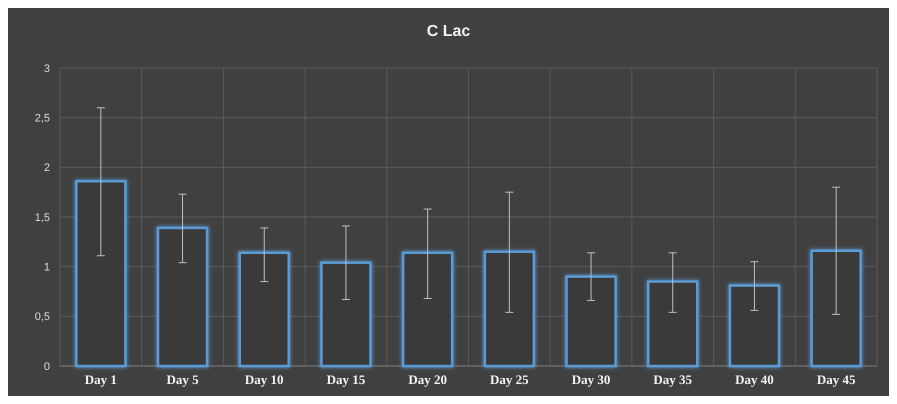 This screenshot has height=404, width=897. Describe the element at coordinates (47, 366) in the screenshot. I see `y-tick-label: 0` at that location.